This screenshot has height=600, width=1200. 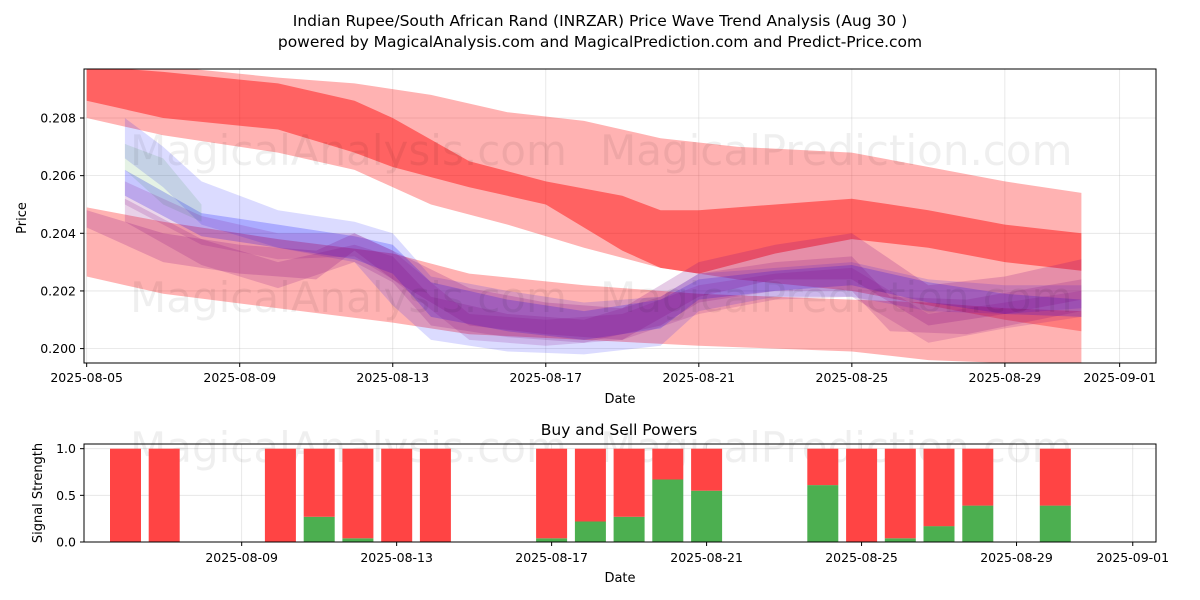 What do you see at coordinates (1005, 377) in the screenshot?
I see `price-x-tick-label: 2025-08-29` at bounding box center [1005, 377].